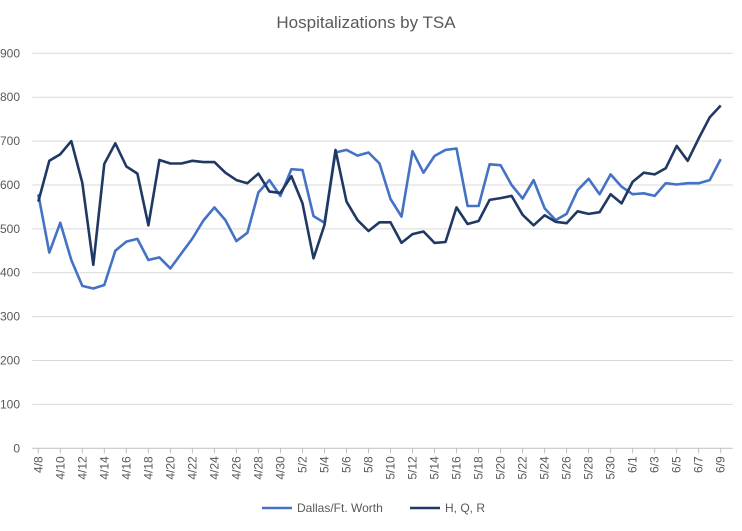 The width and height of the screenshot is (742, 531). Describe the element at coordinates (60, 468) in the screenshot. I see `x-tick-label: 4/10` at that location.